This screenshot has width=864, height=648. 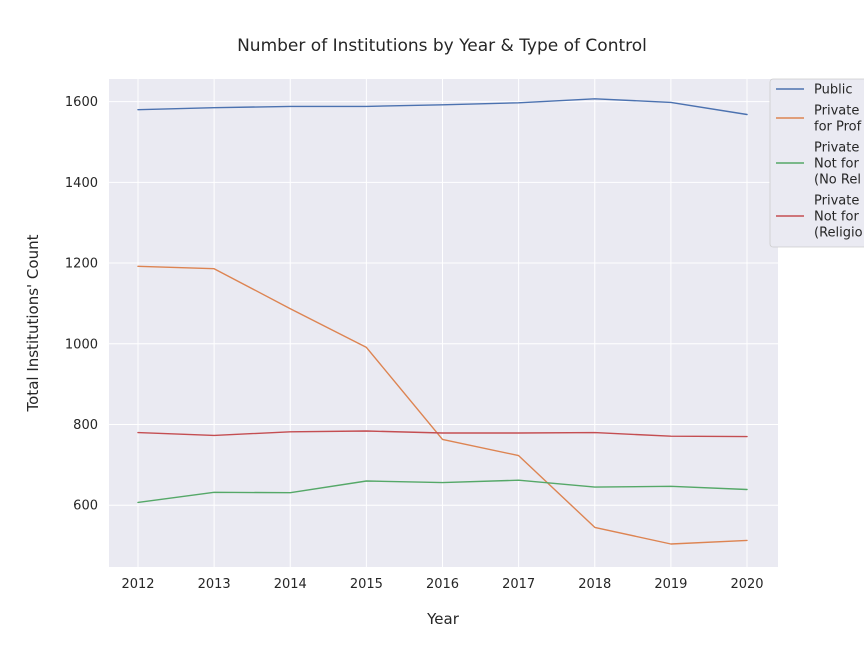 I want to click on x-tick-label: 2018, so click(x=594, y=584).